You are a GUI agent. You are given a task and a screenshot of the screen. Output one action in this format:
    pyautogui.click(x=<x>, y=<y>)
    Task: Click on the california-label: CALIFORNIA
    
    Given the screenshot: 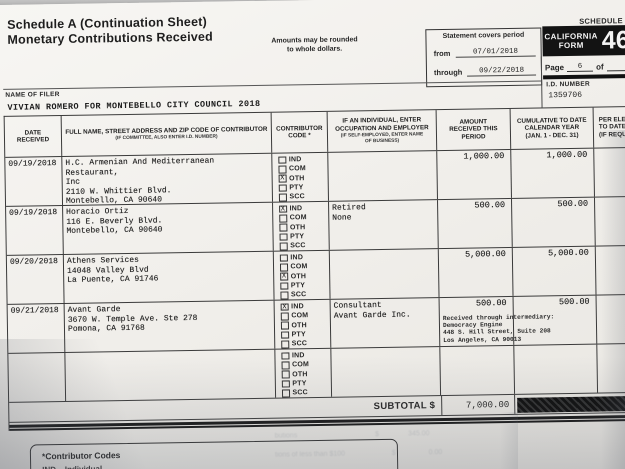 What is the action you would take?
    pyautogui.click(x=571, y=36)
    